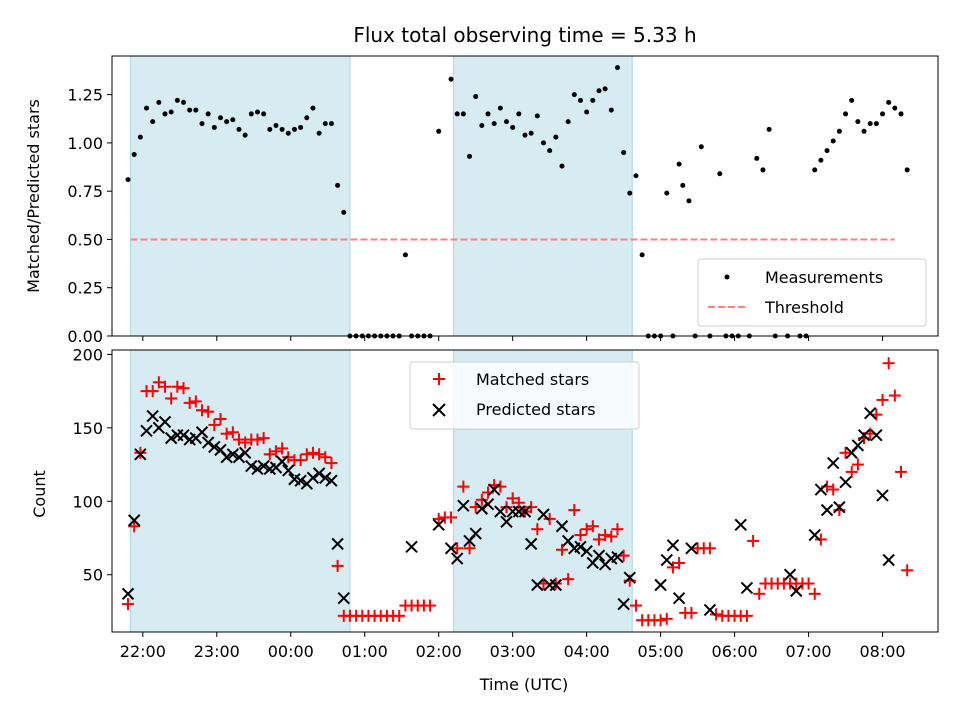  What do you see at coordinates (439, 379) in the screenshot?
I see `legend-matched-marker` at bounding box center [439, 379].